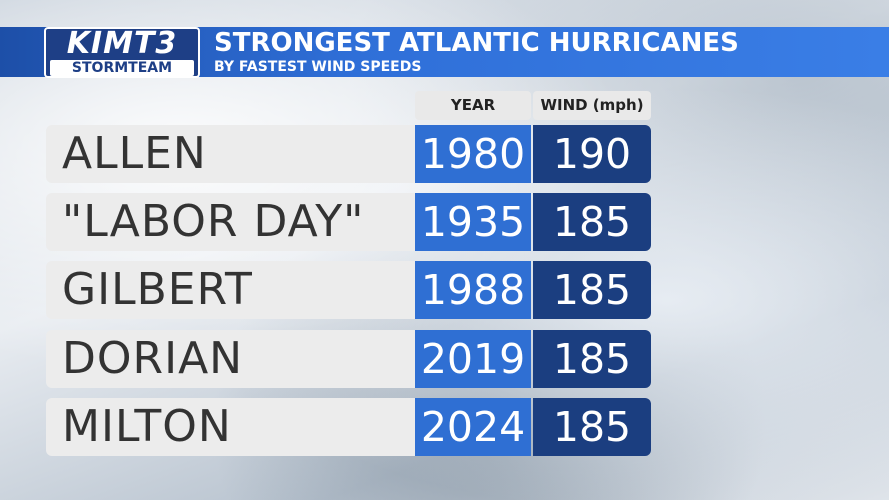 The height and width of the screenshot is (500, 889). What do you see at coordinates (592, 105) in the screenshot?
I see `column-header: WIND (mph)` at bounding box center [592, 105].